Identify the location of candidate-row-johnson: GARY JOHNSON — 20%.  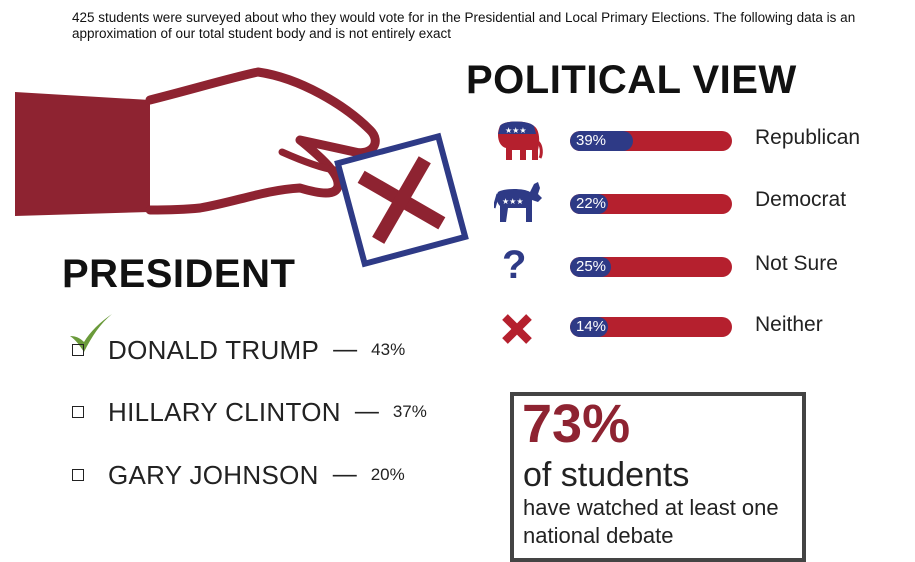
(238, 475).